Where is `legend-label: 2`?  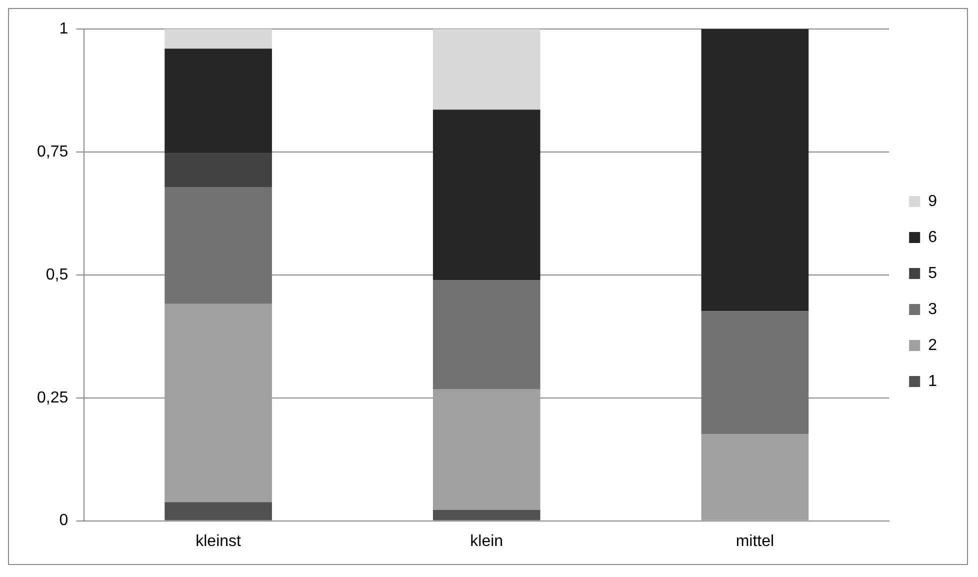 legend-label: 2 is located at coordinates (933, 345).